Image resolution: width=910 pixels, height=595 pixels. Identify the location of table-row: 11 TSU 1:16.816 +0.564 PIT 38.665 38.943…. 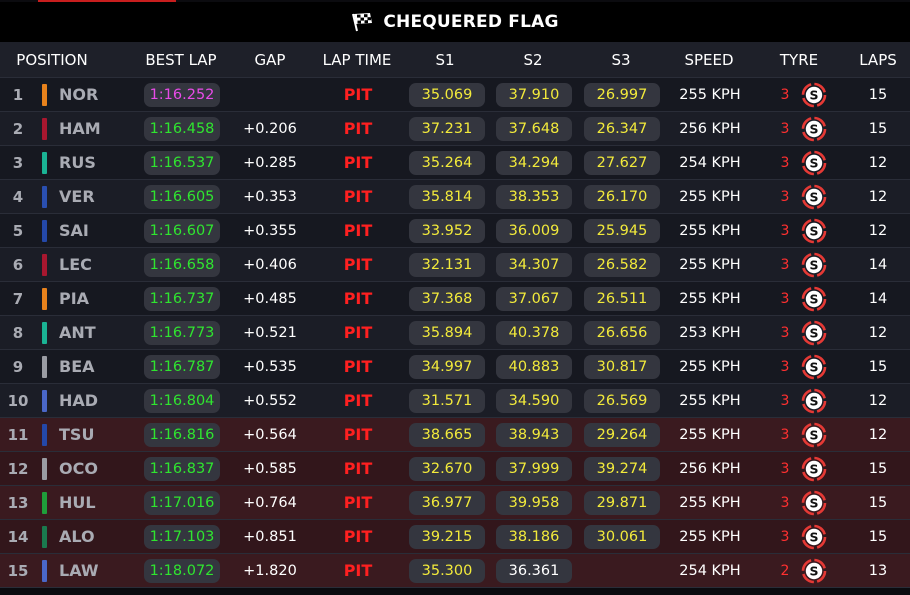
(455, 435).